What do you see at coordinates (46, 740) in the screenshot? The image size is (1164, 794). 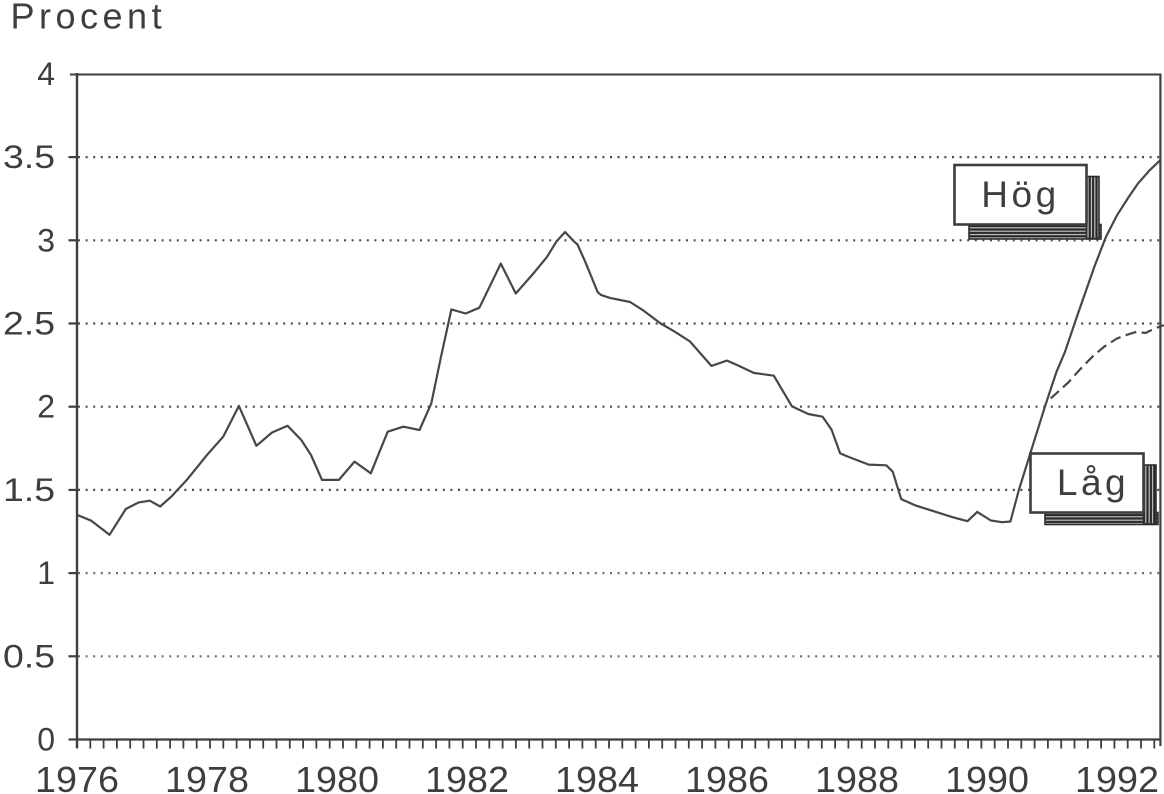 I see `svg-text: 0` at bounding box center [46, 740].